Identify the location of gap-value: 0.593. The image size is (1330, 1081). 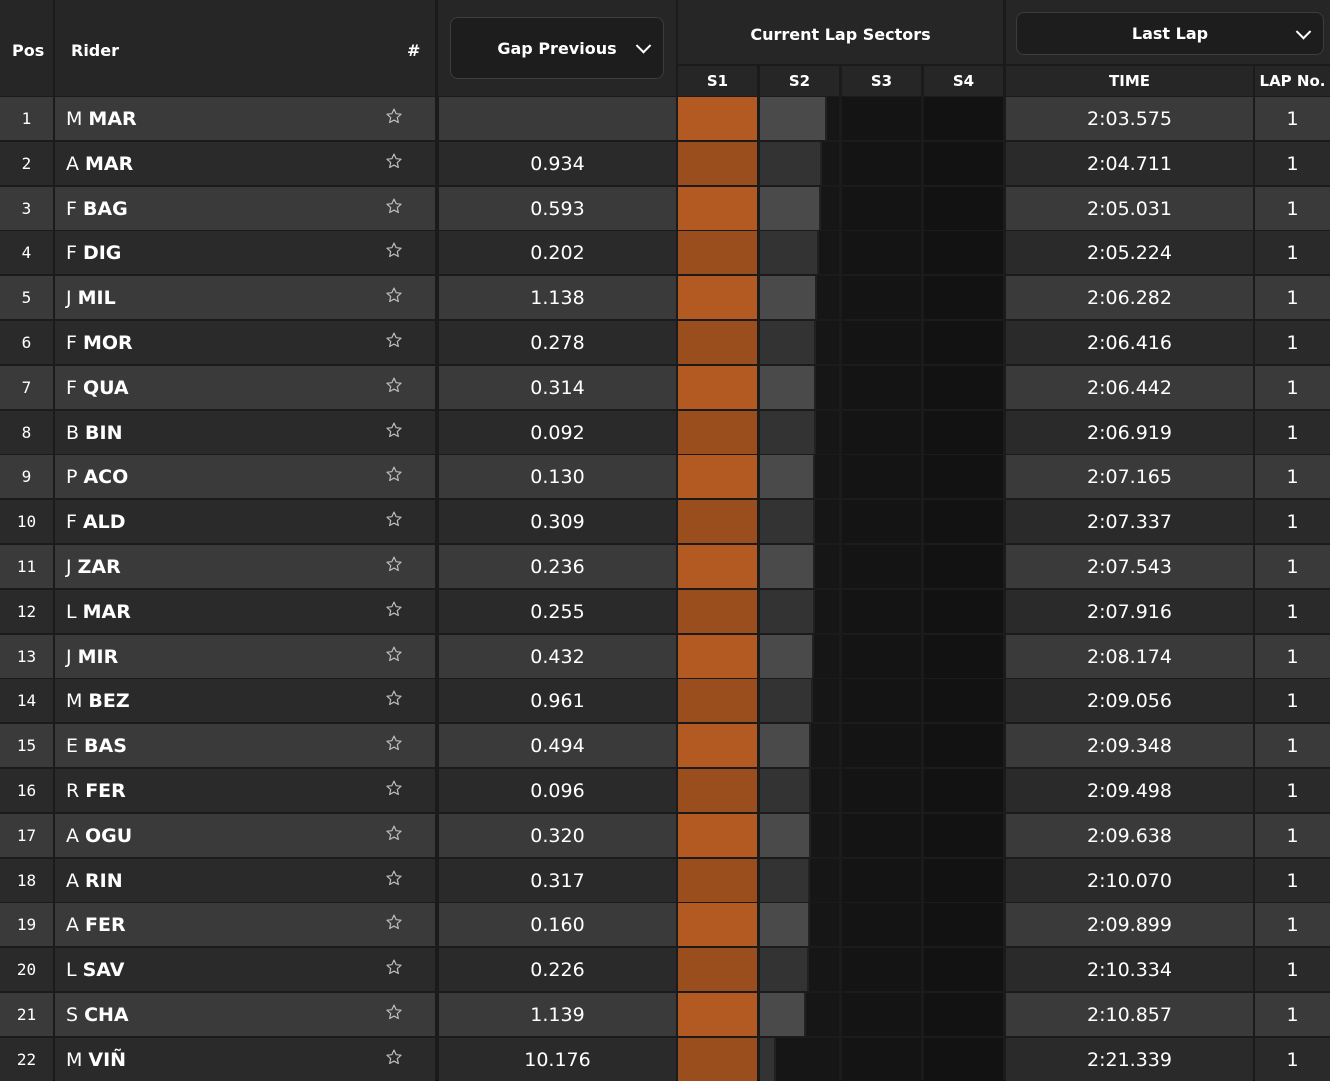
(557, 208).